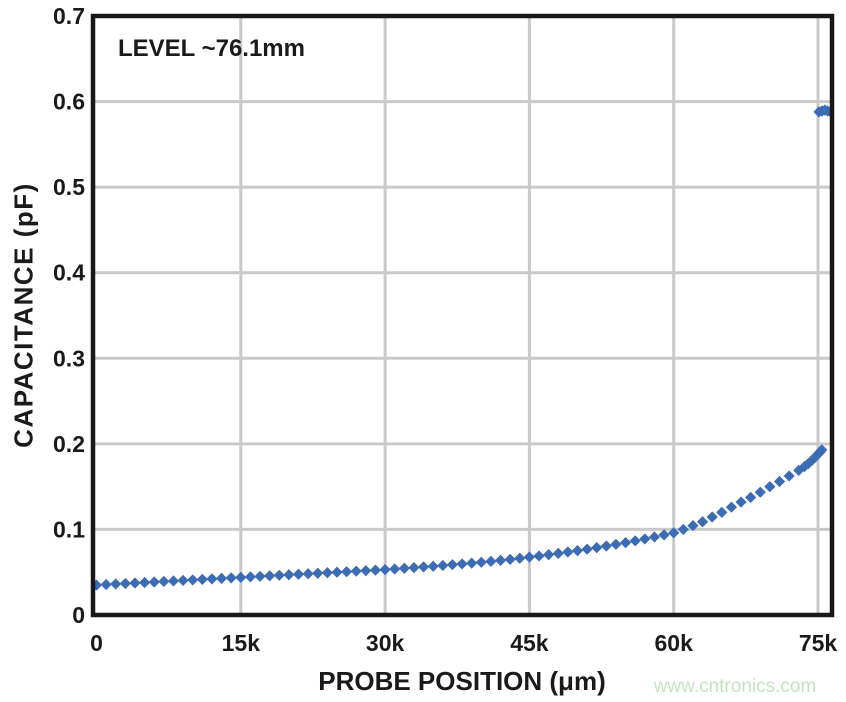 This screenshot has height=702, width=846. I want to click on x-axis-label: PROBE POSITION (μm), so click(462, 681).